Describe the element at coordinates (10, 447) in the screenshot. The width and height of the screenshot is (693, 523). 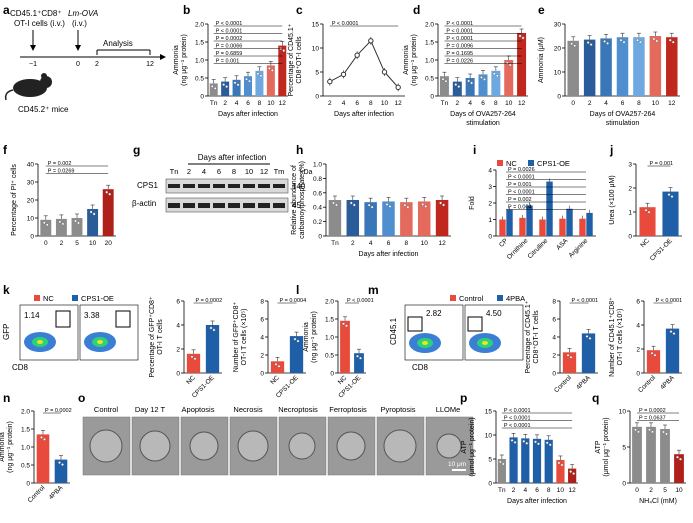
I see `y-axis-label: (ng μg⁻¹ protein)` at that location.